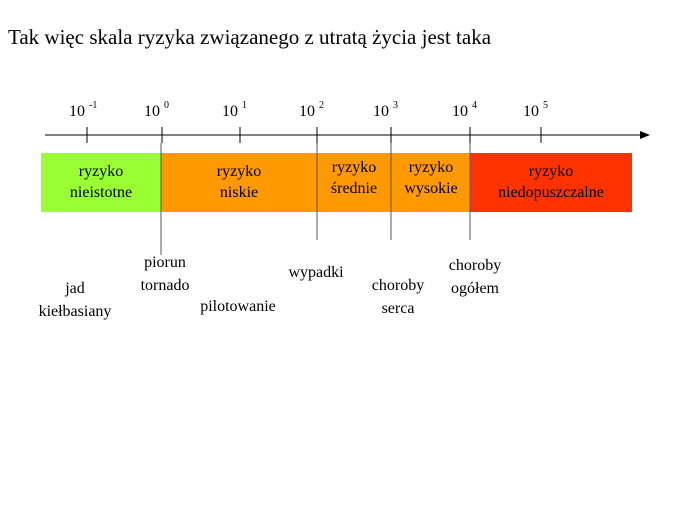 The width and height of the screenshot is (700, 525). What do you see at coordinates (244, 105) in the screenshot?
I see `tick-exp: 1` at bounding box center [244, 105].